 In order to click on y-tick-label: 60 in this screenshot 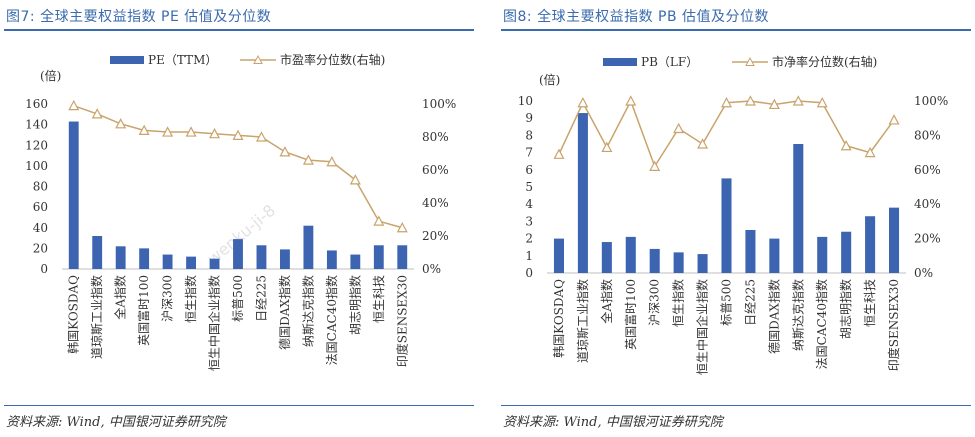, I will do `click(40, 207)`.